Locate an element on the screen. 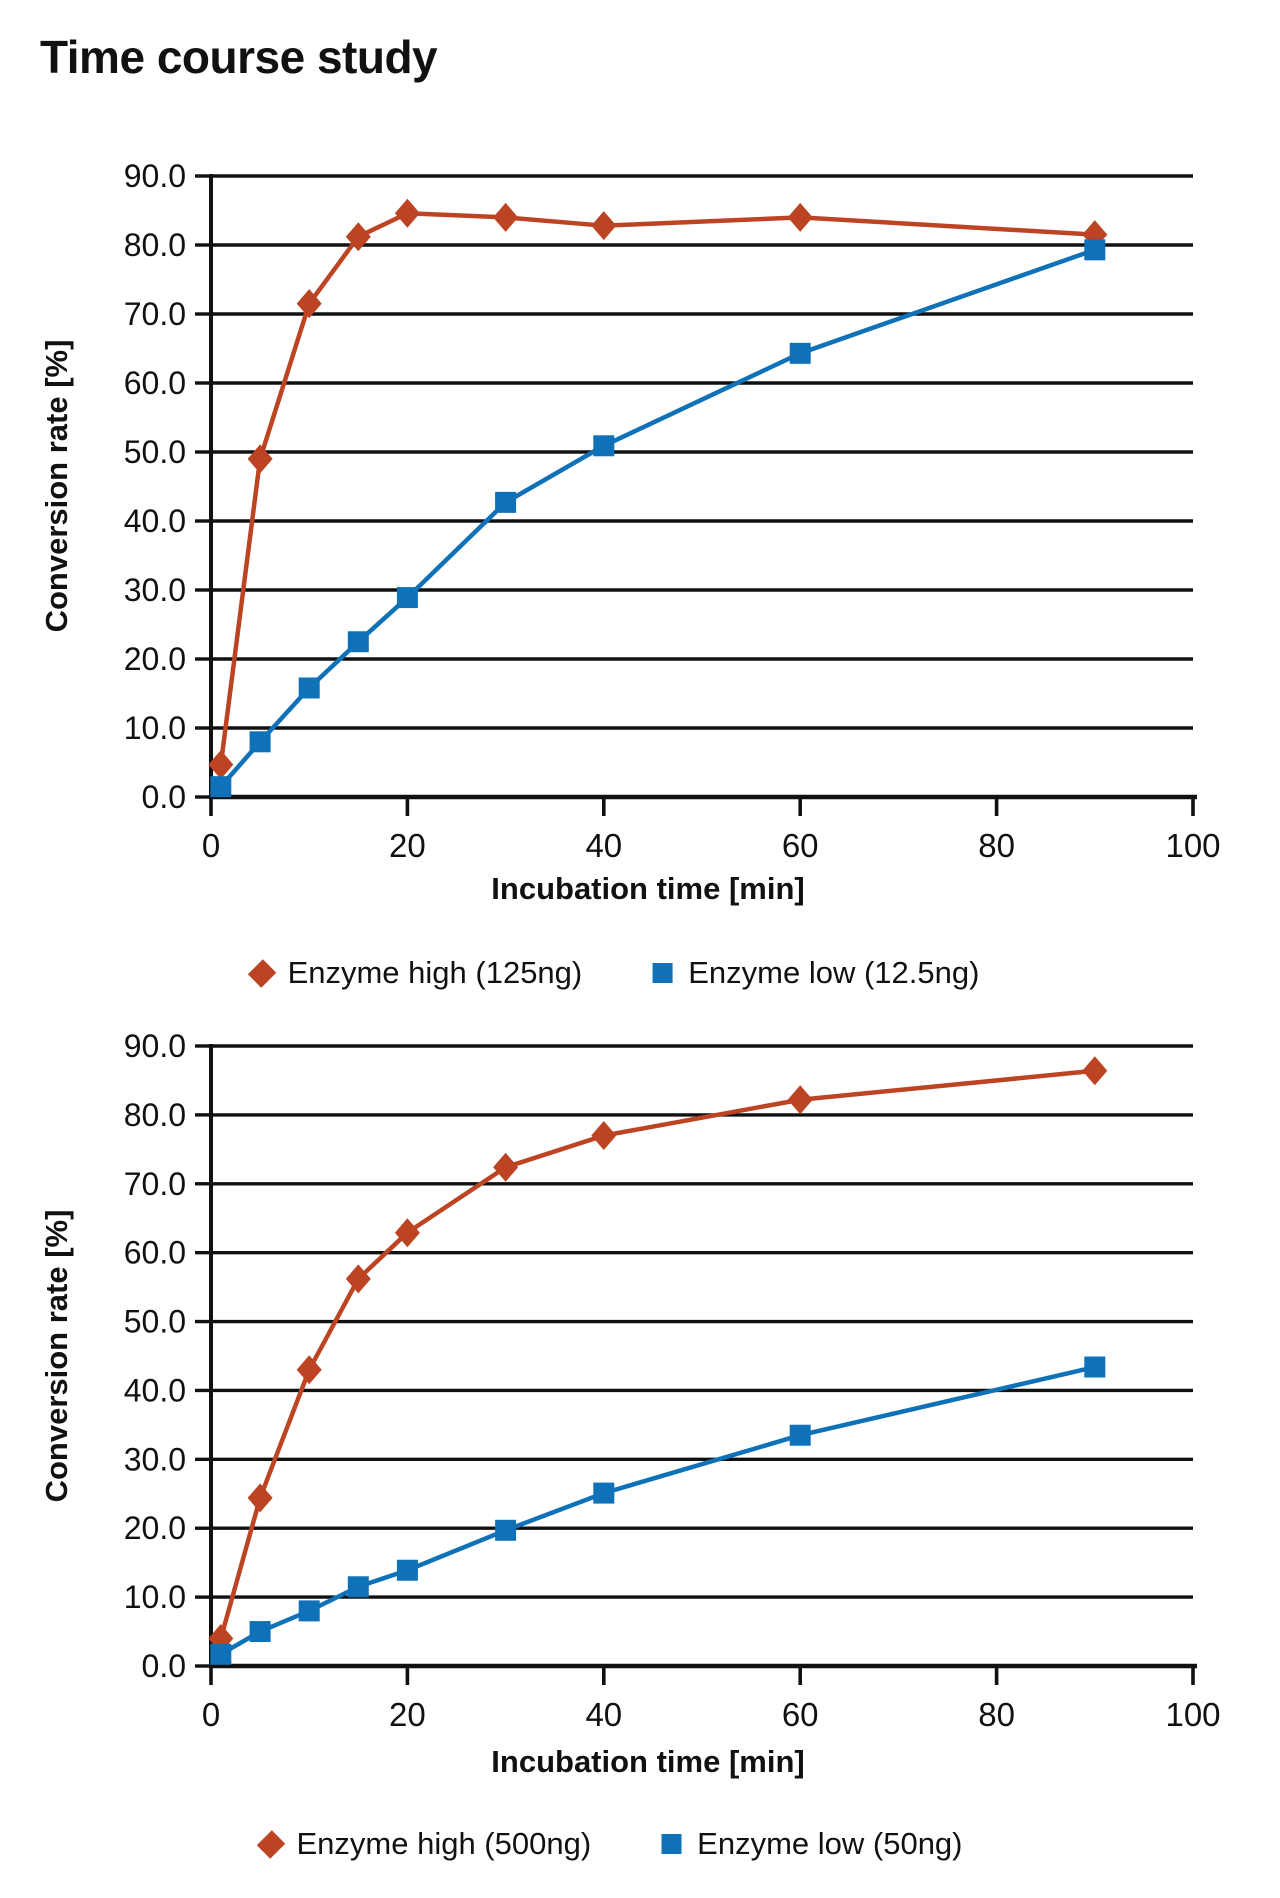  legend-item-enzyme-low-12-5: Enzyme low (12.5ng) is located at coordinates (815, 973).